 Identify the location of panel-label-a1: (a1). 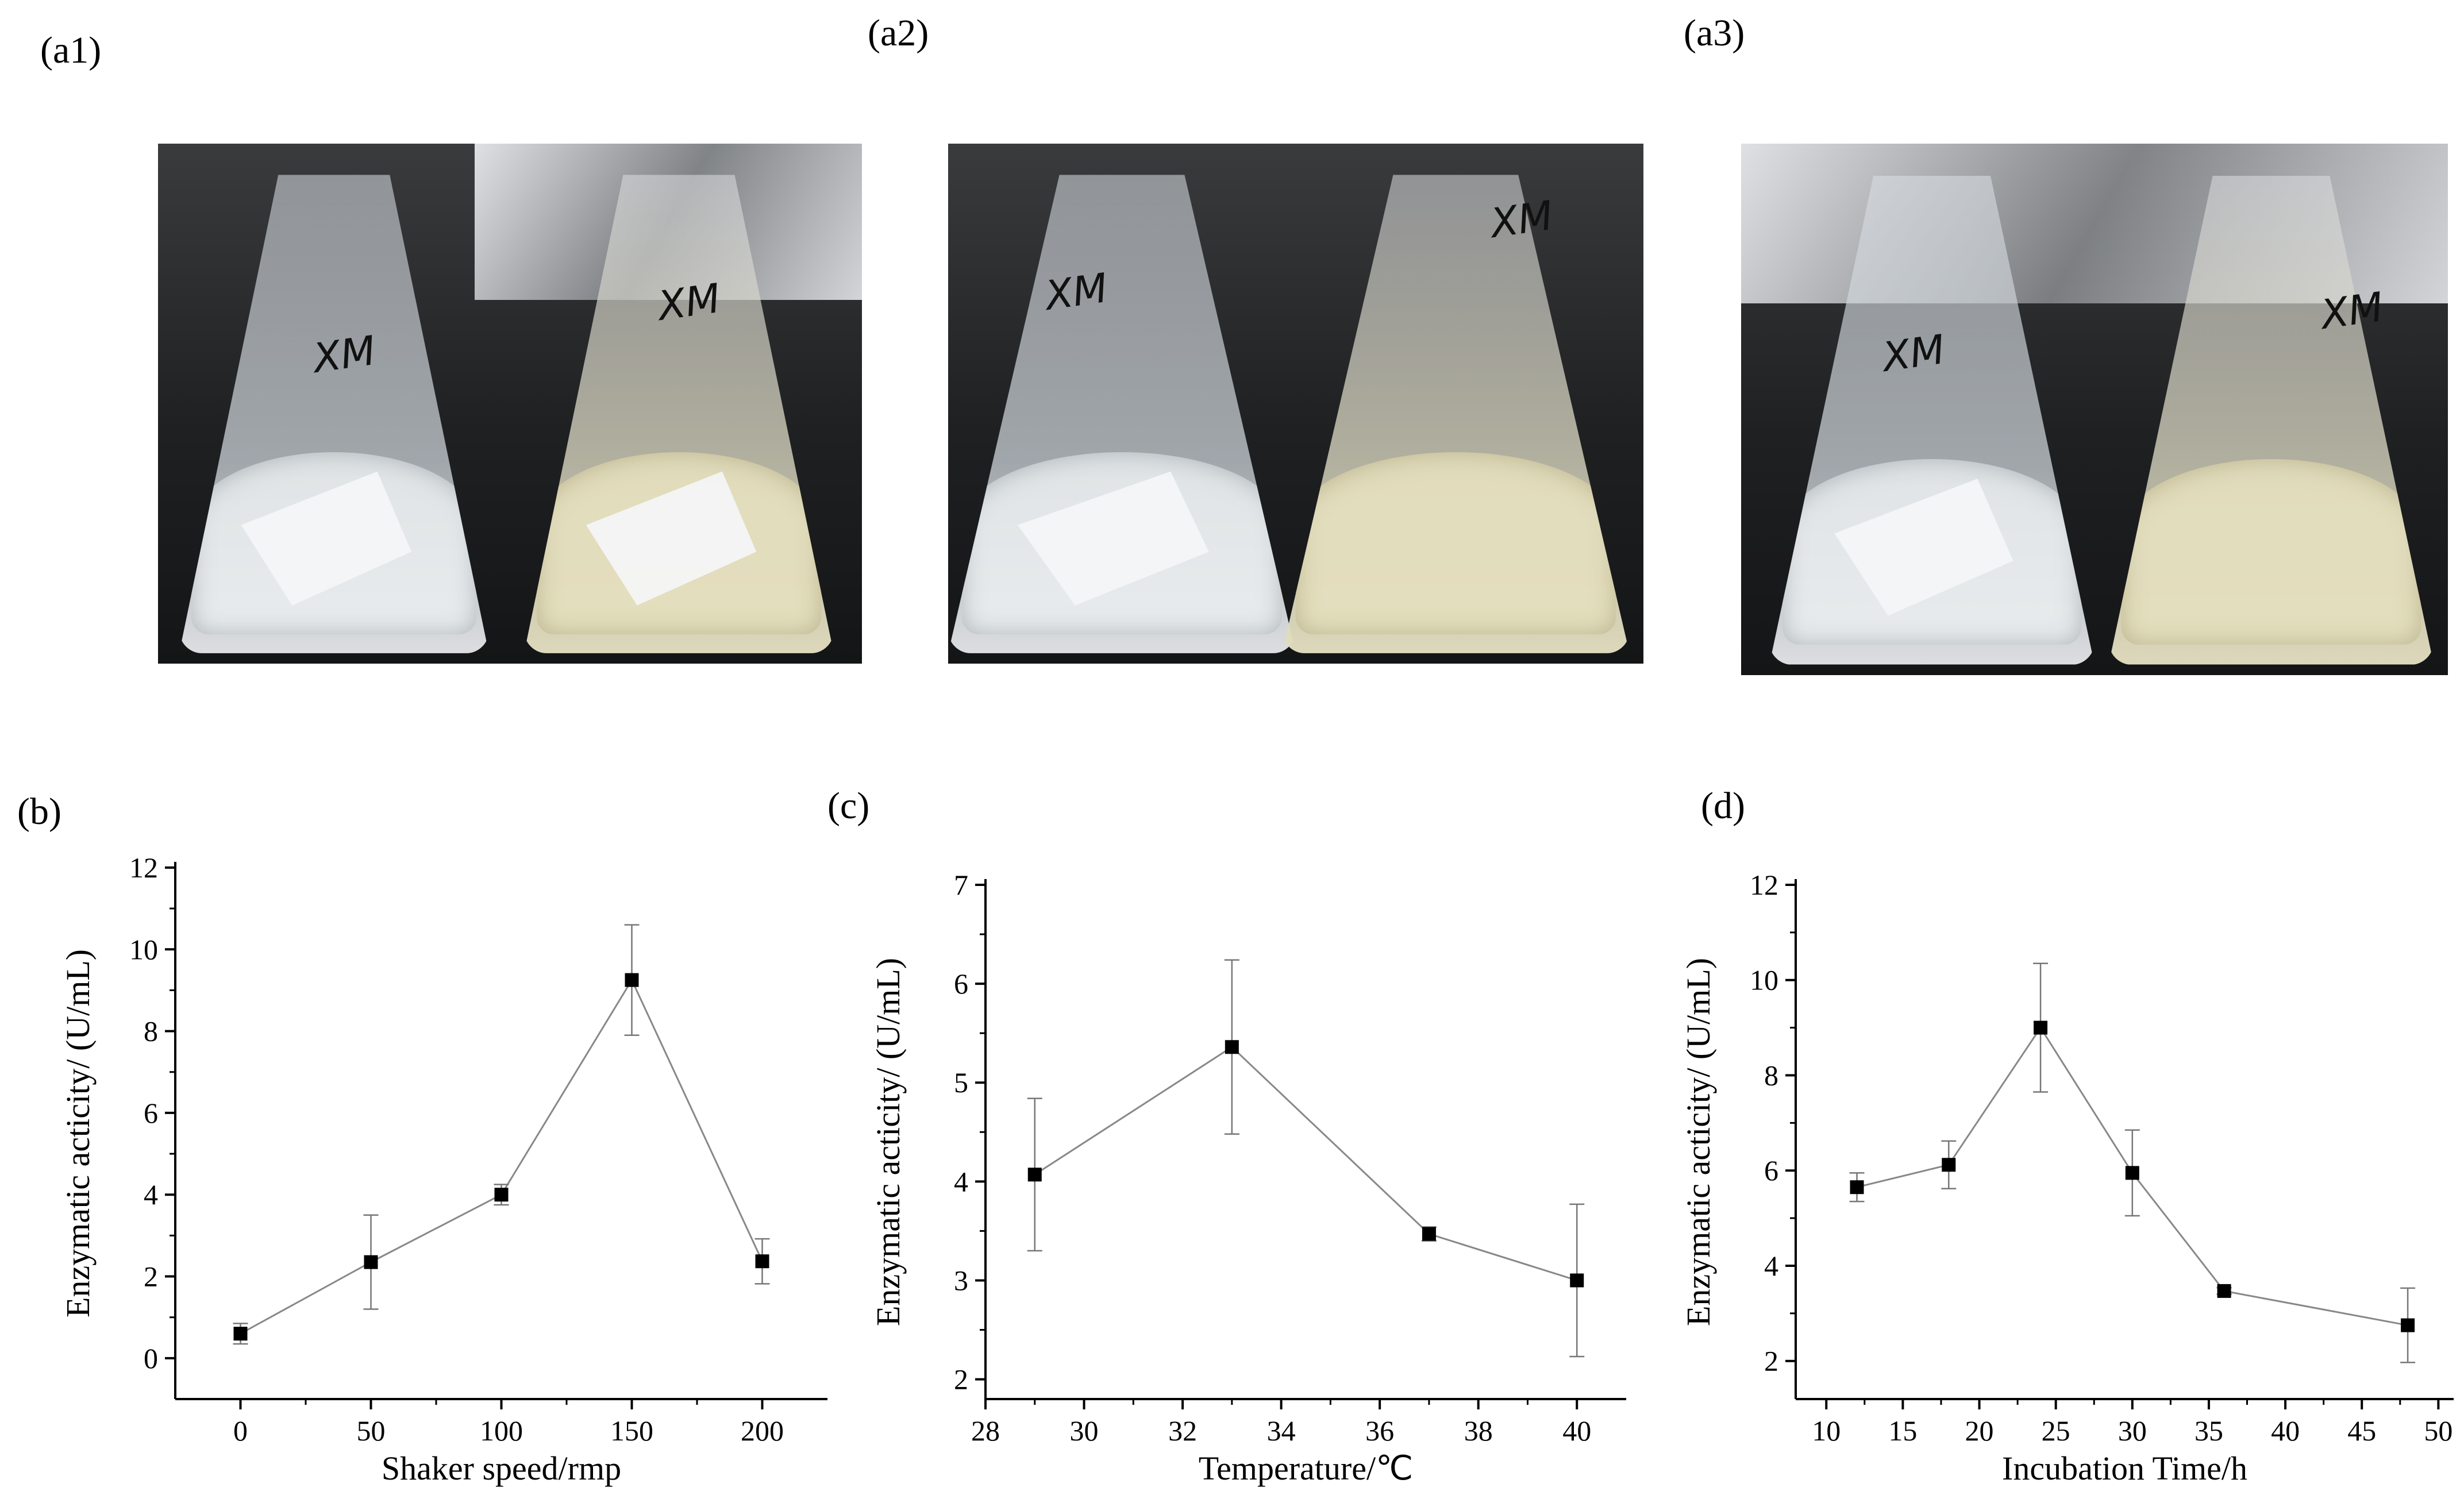
(71, 50).